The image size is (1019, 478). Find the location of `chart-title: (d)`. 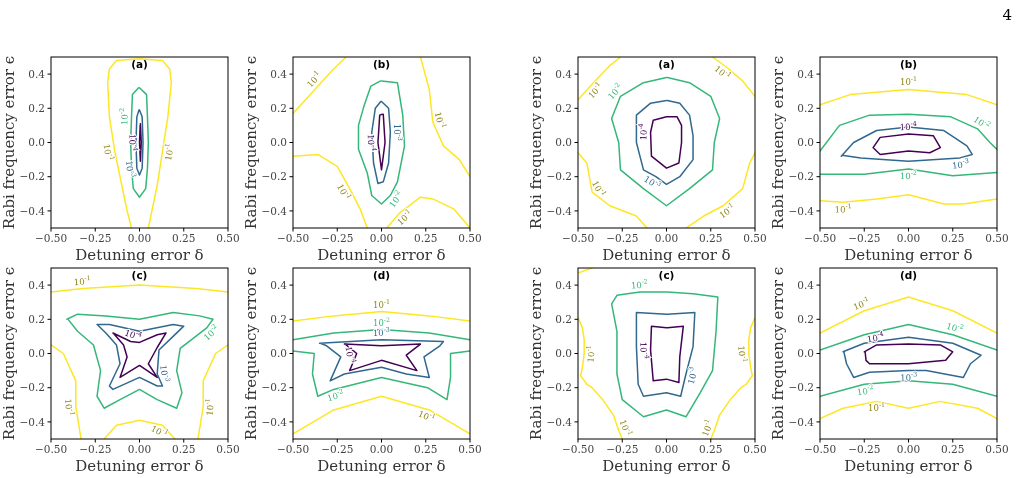

chart-title: (d) is located at coordinates (908, 275).